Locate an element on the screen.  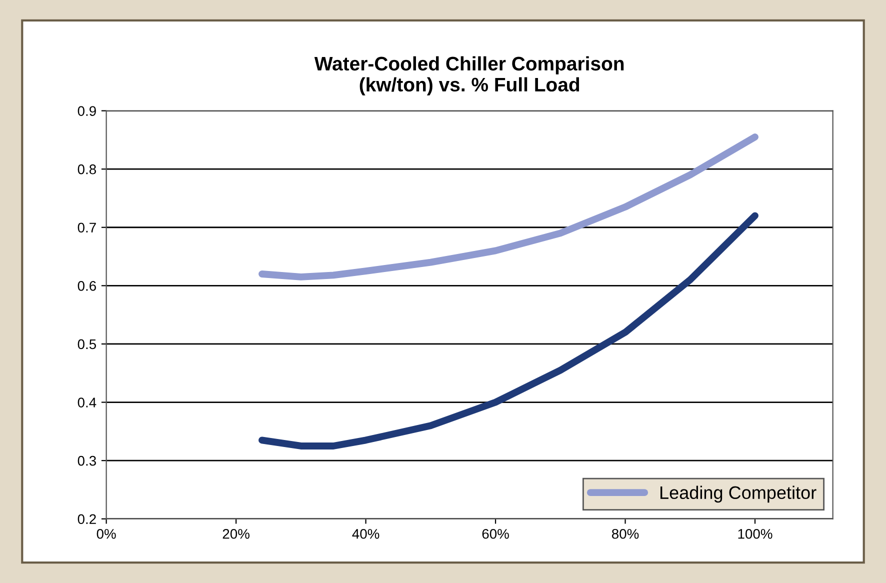
y-tick-label: 0.4 is located at coordinates (87, 403).